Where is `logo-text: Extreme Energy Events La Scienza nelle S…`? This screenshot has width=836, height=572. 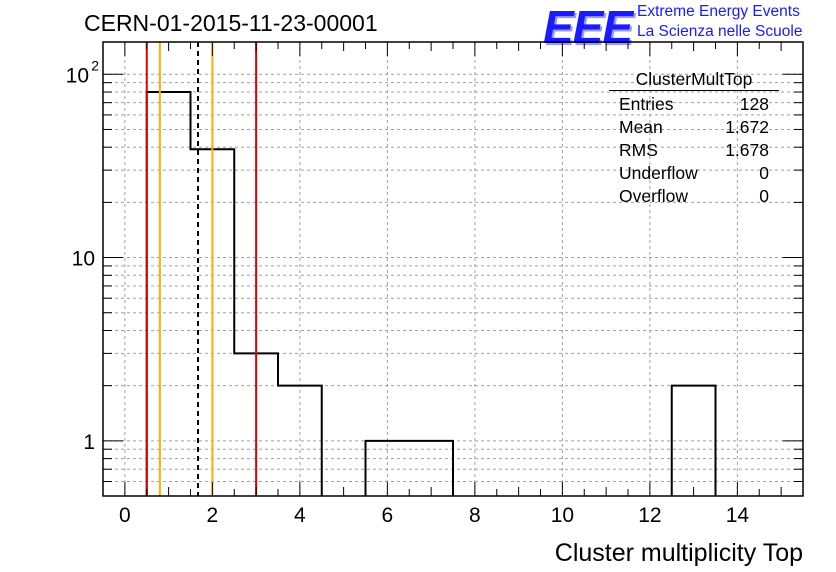
logo-text: Extreme Energy Events La Scienza nelle S… is located at coordinates (719, 22).